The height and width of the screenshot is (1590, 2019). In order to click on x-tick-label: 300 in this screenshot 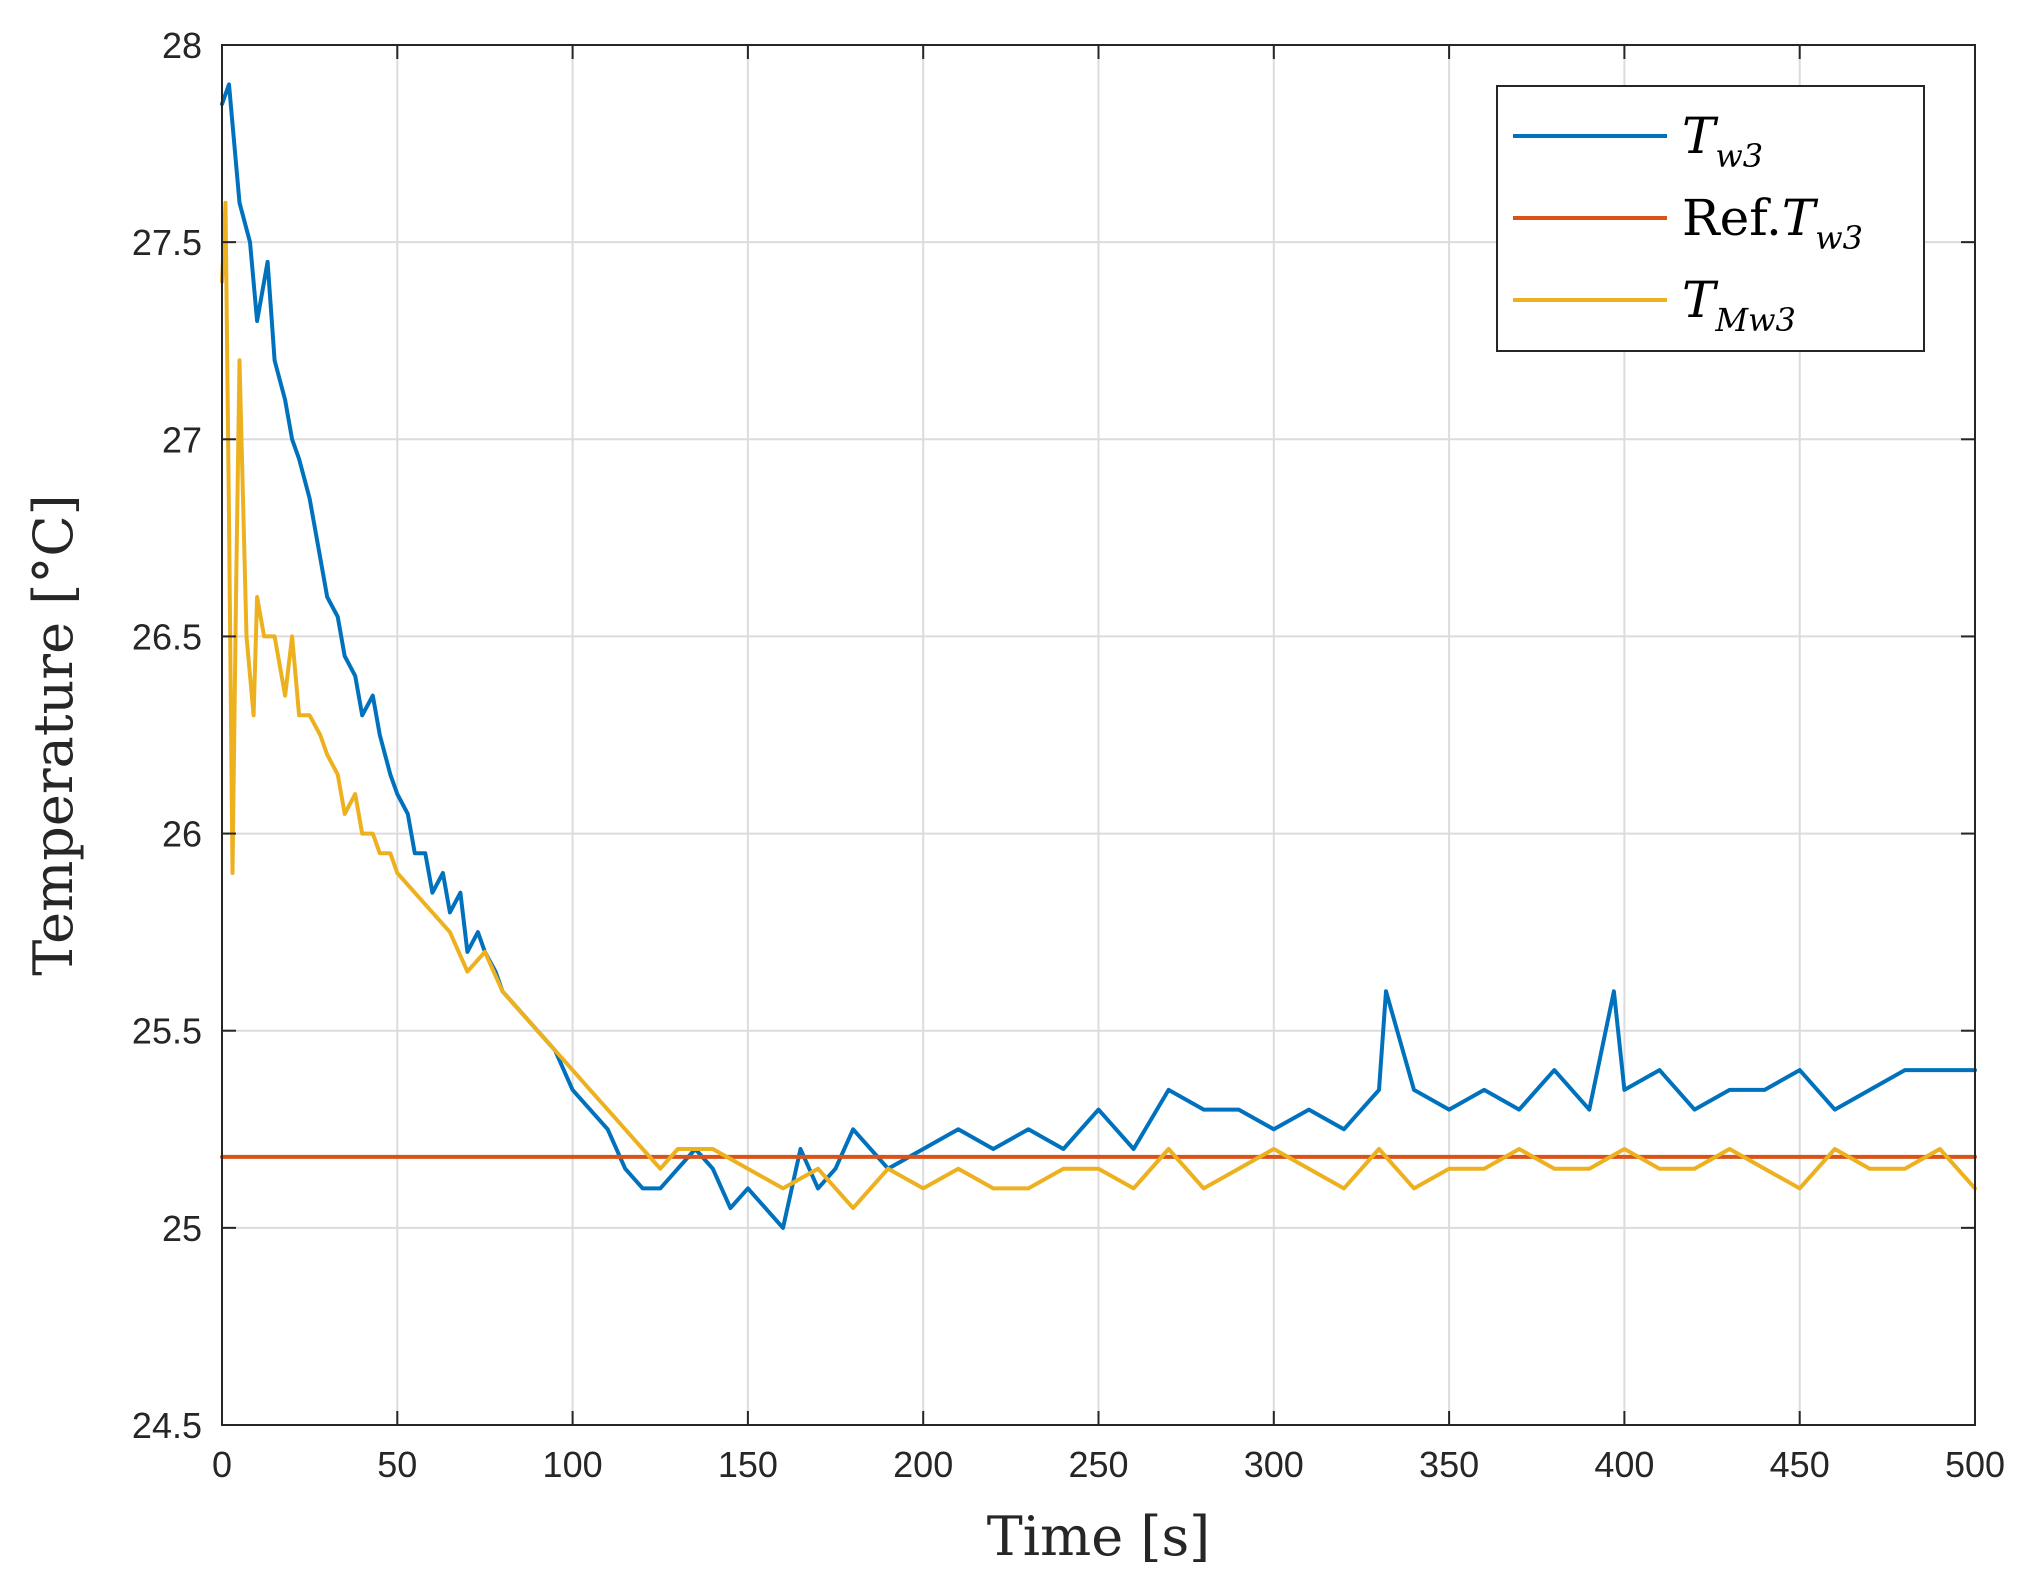, I will do `click(1274, 1464)`.